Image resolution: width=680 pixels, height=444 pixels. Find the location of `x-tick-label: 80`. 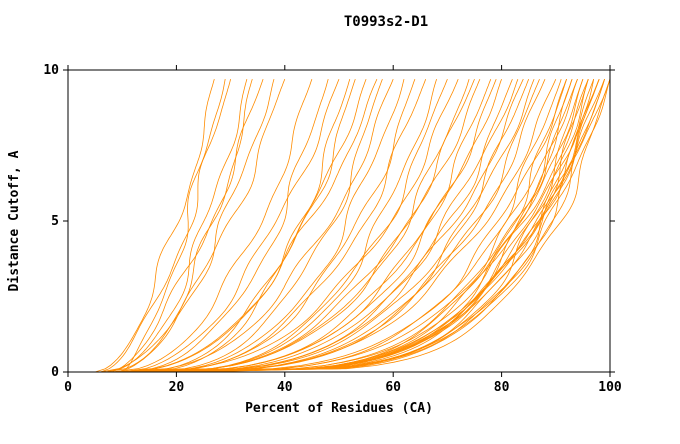

x-tick-label: 80 is located at coordinates (502, 387).